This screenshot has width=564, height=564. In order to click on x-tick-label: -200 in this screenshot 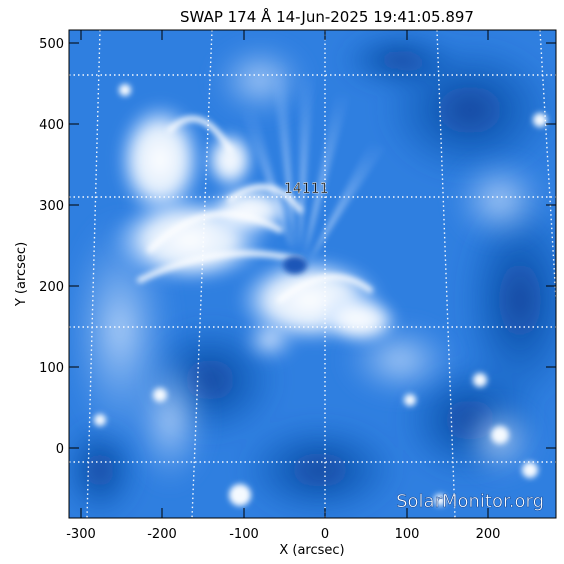, I will do `click(162, 534)`.